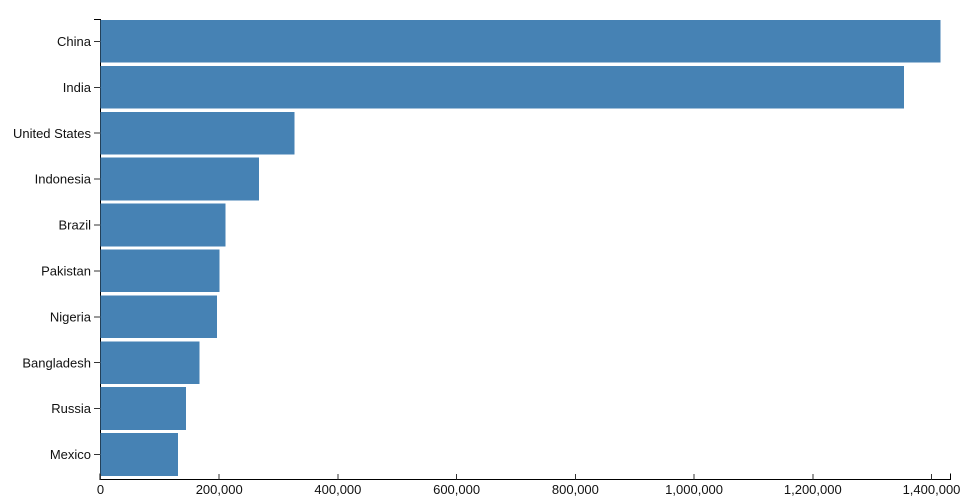 The height and width of the screenshot is (500, 960). What do you see at coordinates (219, 489) in the screenshot?
I see `x-tick-label: 200,000` at bounding box center [219, 489].